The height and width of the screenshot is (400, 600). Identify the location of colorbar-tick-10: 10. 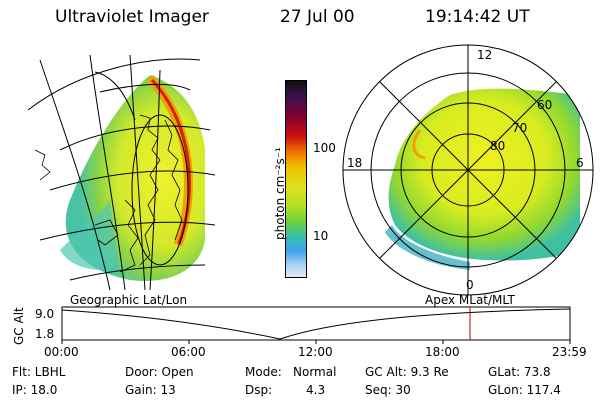
(321, 236).